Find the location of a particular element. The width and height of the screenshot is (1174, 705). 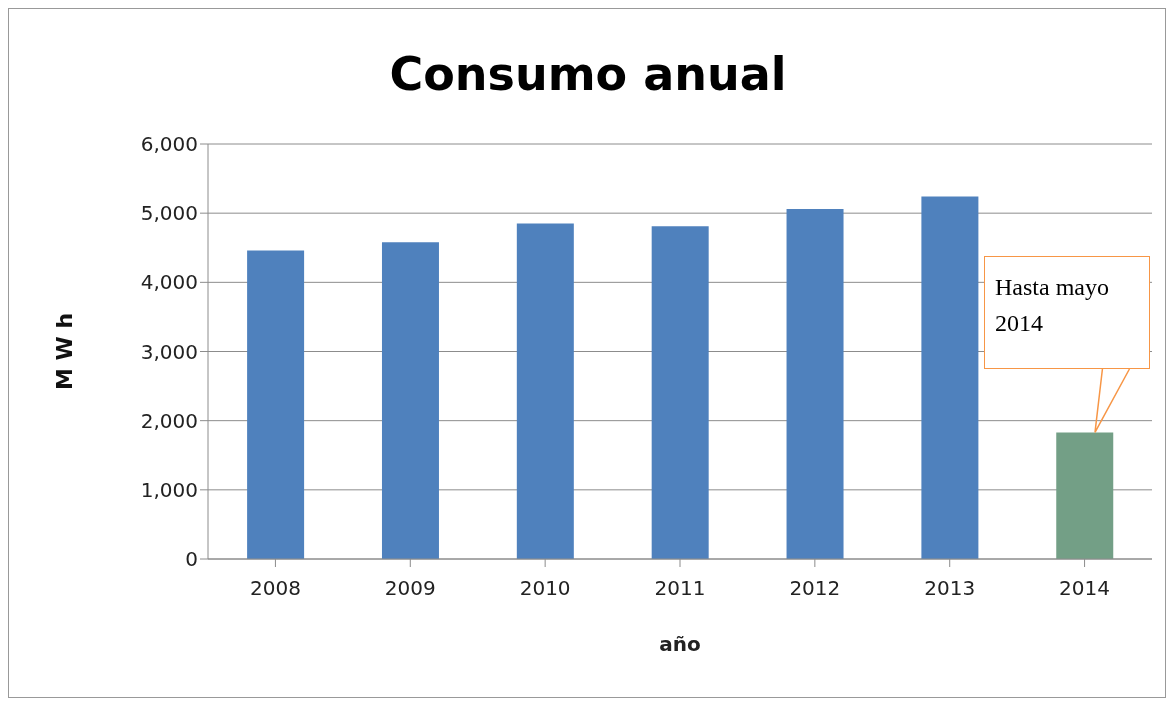

y-tick-label: 0 is located at coordinates (191, 559).